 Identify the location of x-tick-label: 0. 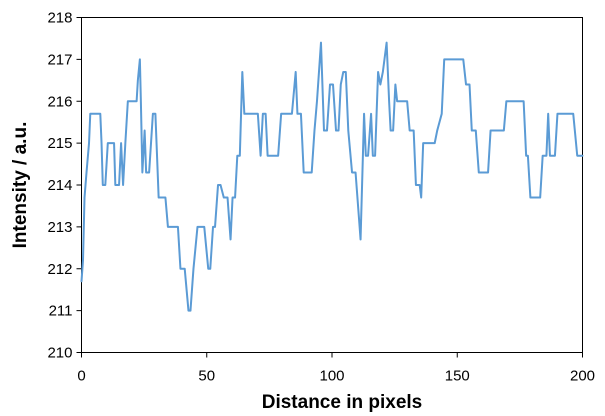
(81, 376).